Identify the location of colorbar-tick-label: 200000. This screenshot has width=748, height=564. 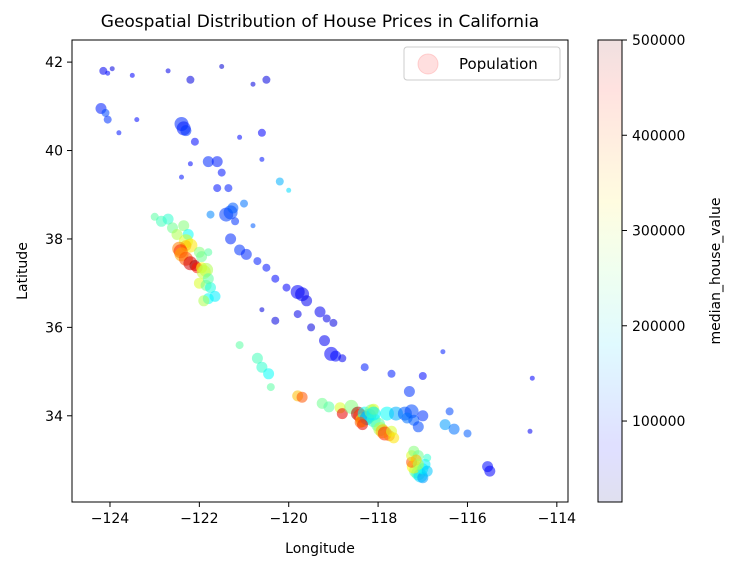
(658, 327).